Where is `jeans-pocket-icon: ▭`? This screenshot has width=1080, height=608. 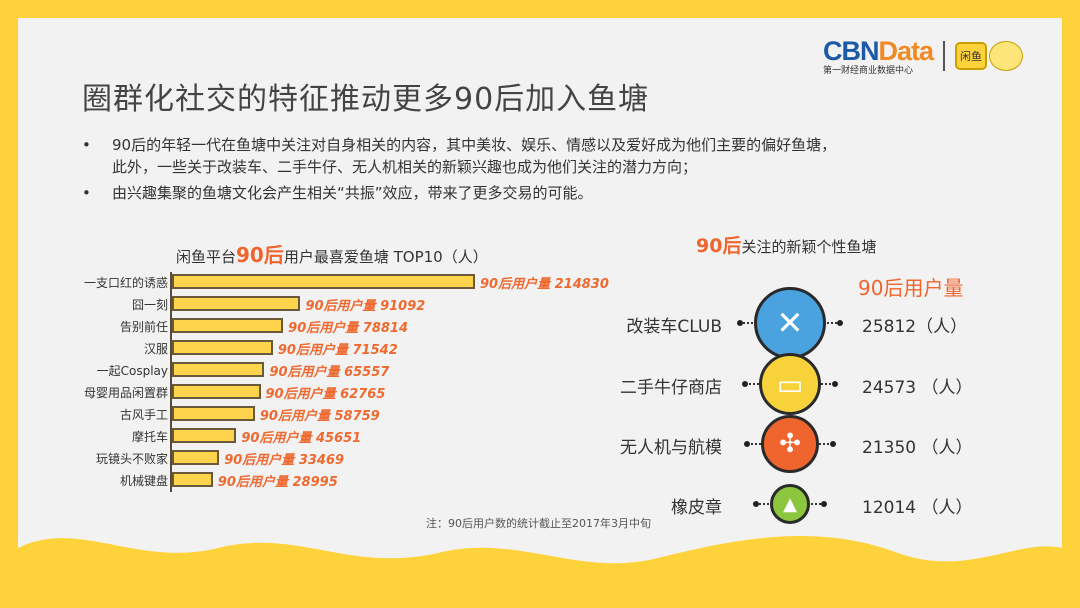
jeans-pocket-icon: ▭ is located at coordinates (790, 384).